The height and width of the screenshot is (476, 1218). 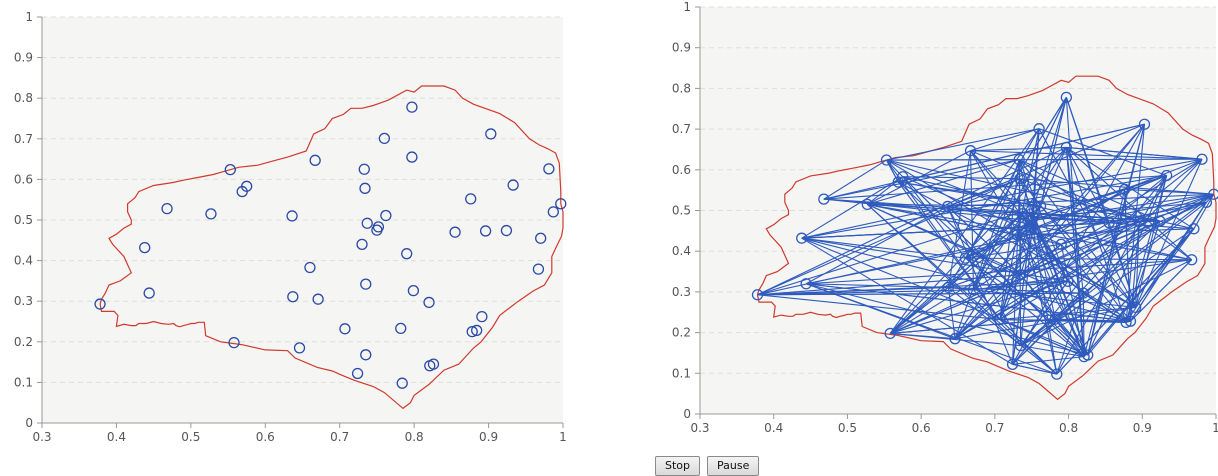 I want to click on y-tick-label: 0, so click(x=29, y=423).